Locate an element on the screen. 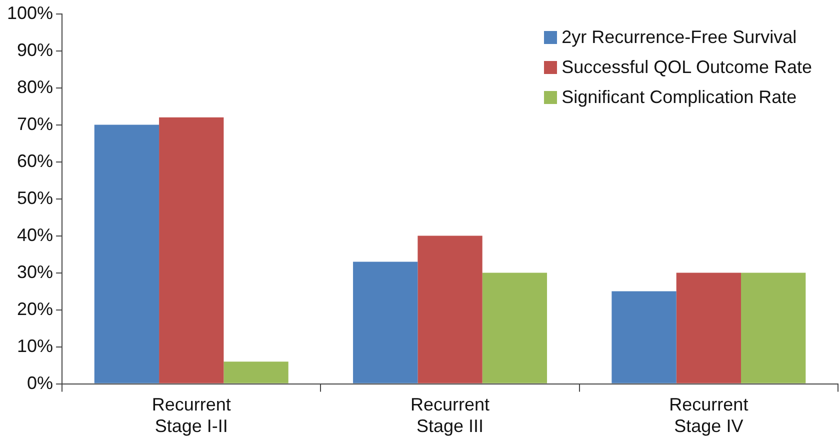 The height and width of the screenshot is (441, 840). legend-label: Significant Complication Rate is located at coordinates (679, 97).